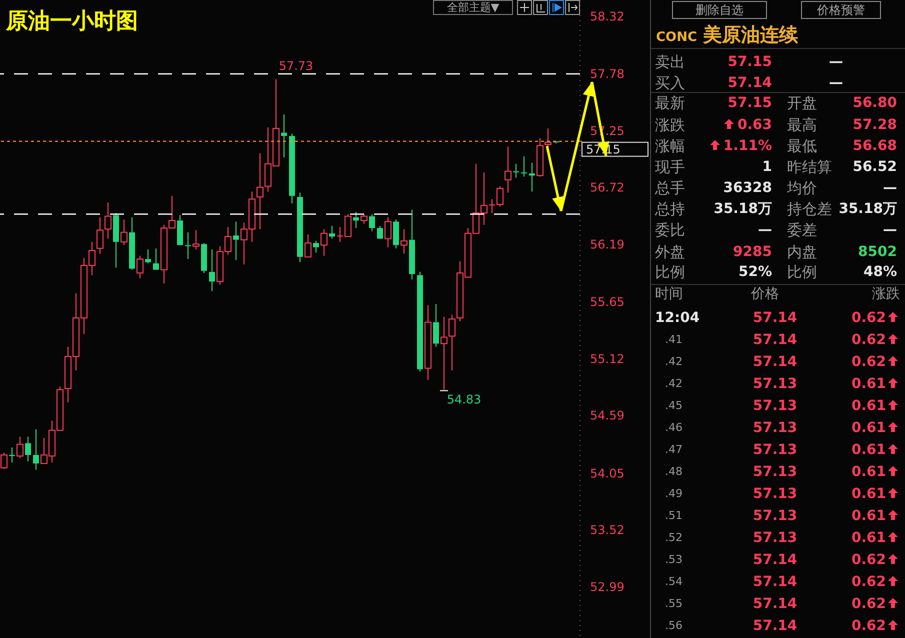  I want to click on text: 价格预警, so click(841, 10).